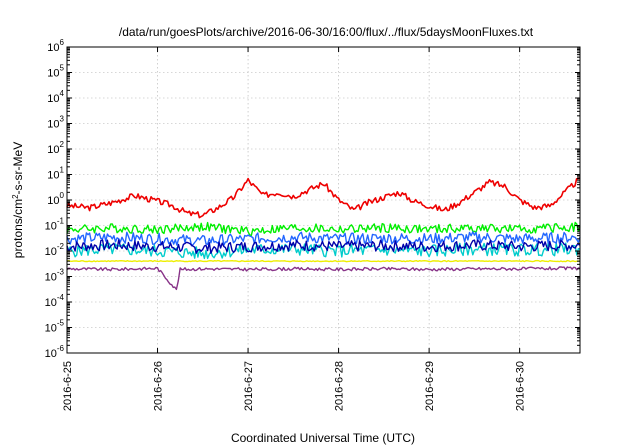 The image size is (640, 448). What do you see at coordinates (55, 276) in the screenshot?
I see `y-tick-label: 10⁻³` at bounding box center [55, 276].